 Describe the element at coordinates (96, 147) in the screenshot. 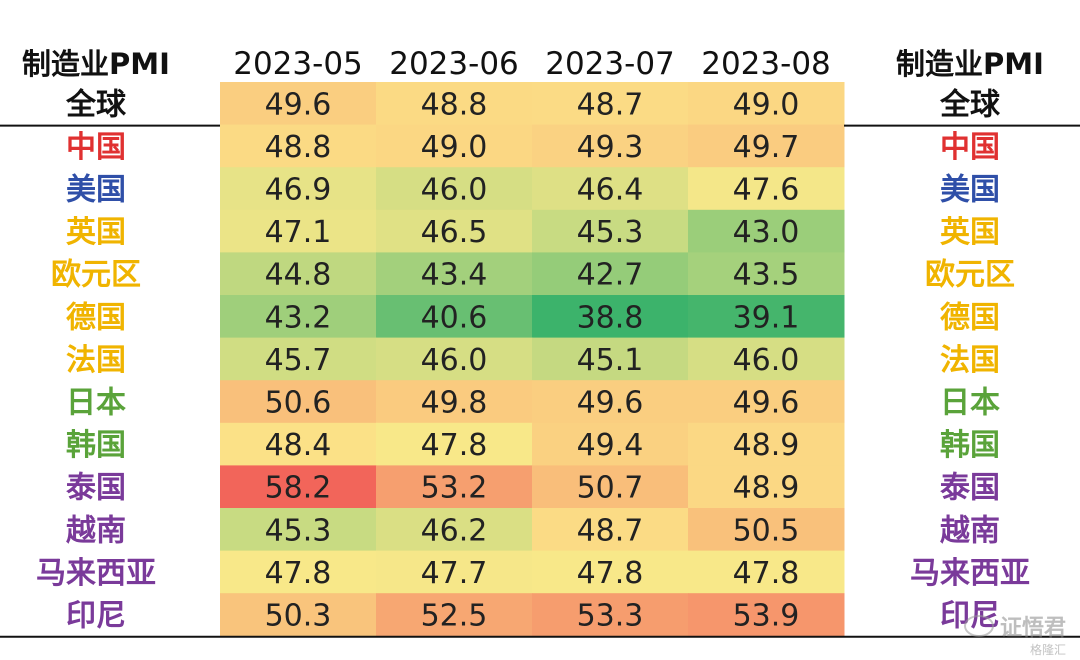

I see `row-label-left: 中国` at that location.